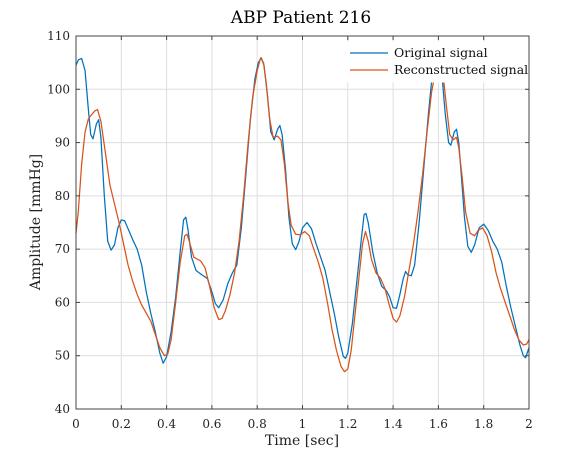 The image size is (586, 463). What do you see at coordinates (438, 424) in the screenshot?
I see `x-tick-label: 1.6` at bounding box center [438, 424].